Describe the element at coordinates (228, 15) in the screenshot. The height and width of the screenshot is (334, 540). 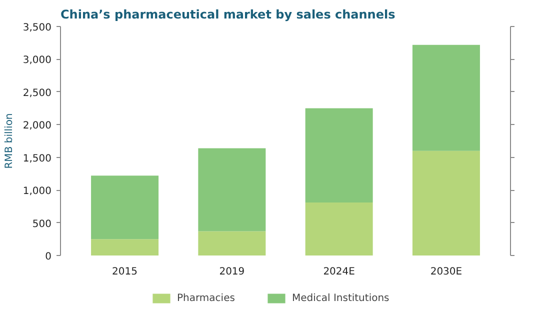
I see `chart-title: China’s pharmaceutical market by sales channels` at that location.